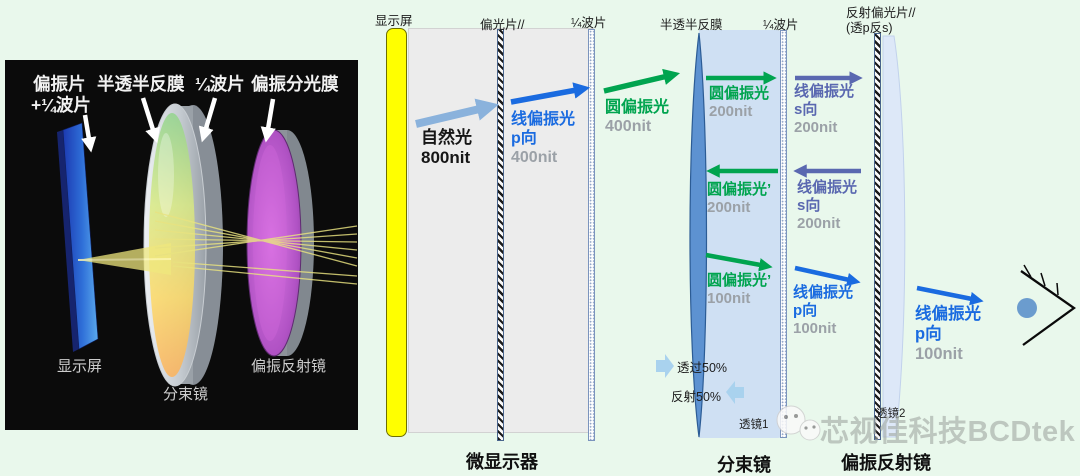  I want to click on top-label-quarter-wave-1: ¼波片, so click(589, 23).